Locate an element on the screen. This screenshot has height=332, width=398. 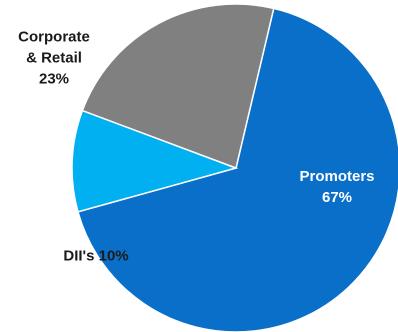
slice-label-promoters-name: Promoters is located at coordinates (337, 176).